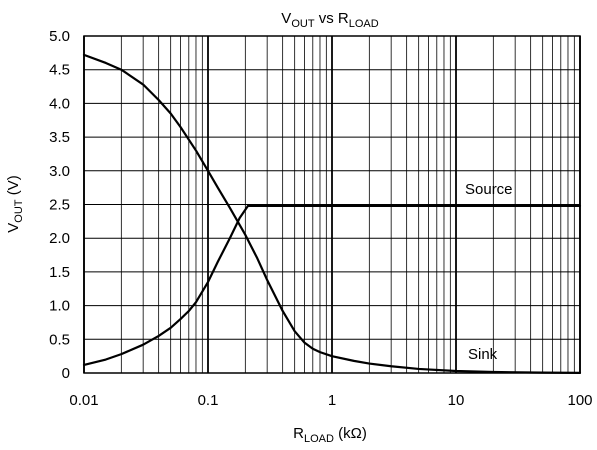  Describe the element at coordinates (59, 103) in the screenshot. I see `y-tick-label: 4.0` at that location.